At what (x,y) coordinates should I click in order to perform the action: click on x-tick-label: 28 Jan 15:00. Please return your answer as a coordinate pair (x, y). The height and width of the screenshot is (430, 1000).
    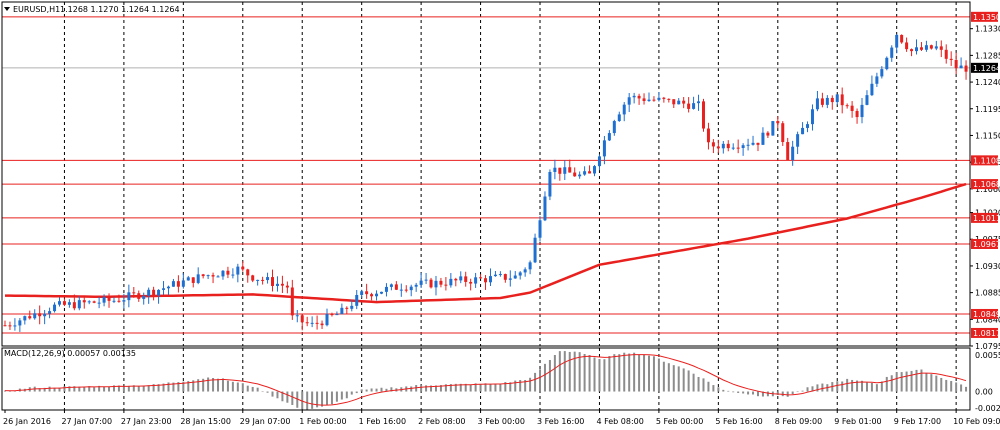
    Looking at the image, I should click on (205, 421).